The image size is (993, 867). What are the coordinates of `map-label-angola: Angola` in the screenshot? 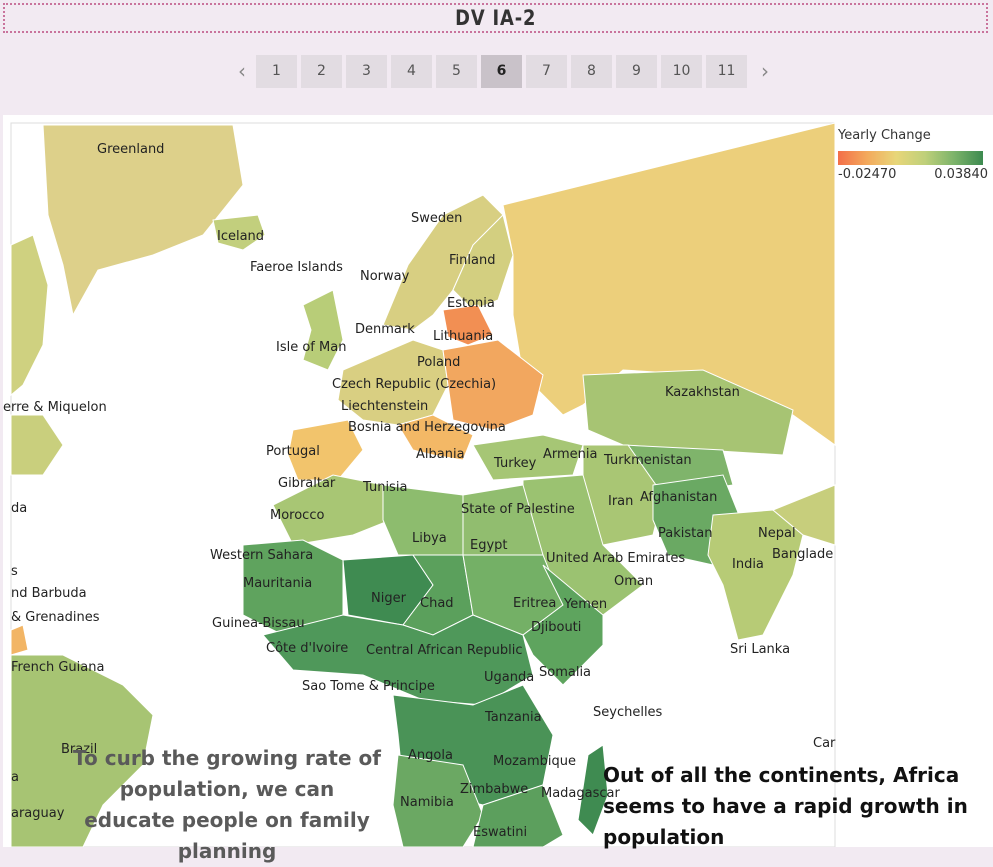 It's located at (430, 755).